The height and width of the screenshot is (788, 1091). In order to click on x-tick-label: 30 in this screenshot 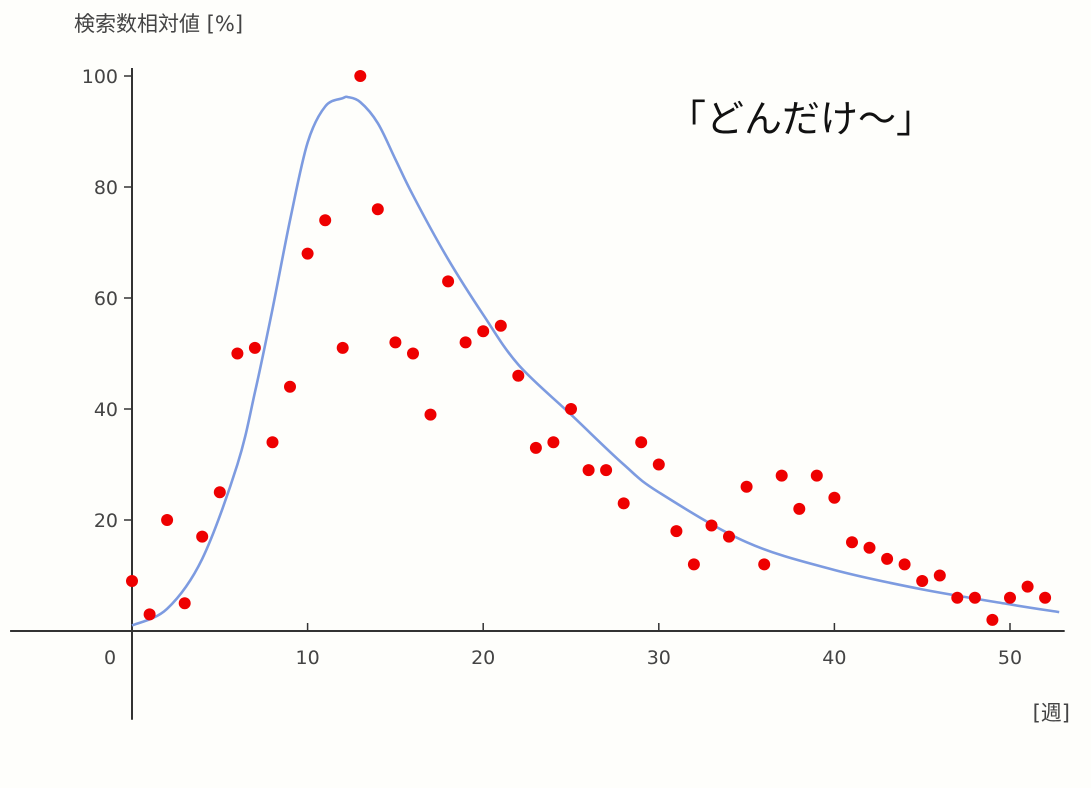, I will do `click(659, 658)`.